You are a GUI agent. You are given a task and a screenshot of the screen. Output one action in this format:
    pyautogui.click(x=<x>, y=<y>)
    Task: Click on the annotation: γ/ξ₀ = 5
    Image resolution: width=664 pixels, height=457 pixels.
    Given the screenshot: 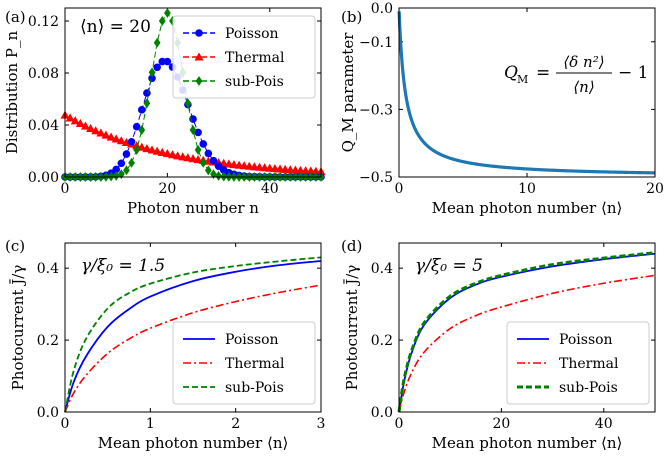 What is the action you would take?
    pyautogui.click(x=449, y=266)
    